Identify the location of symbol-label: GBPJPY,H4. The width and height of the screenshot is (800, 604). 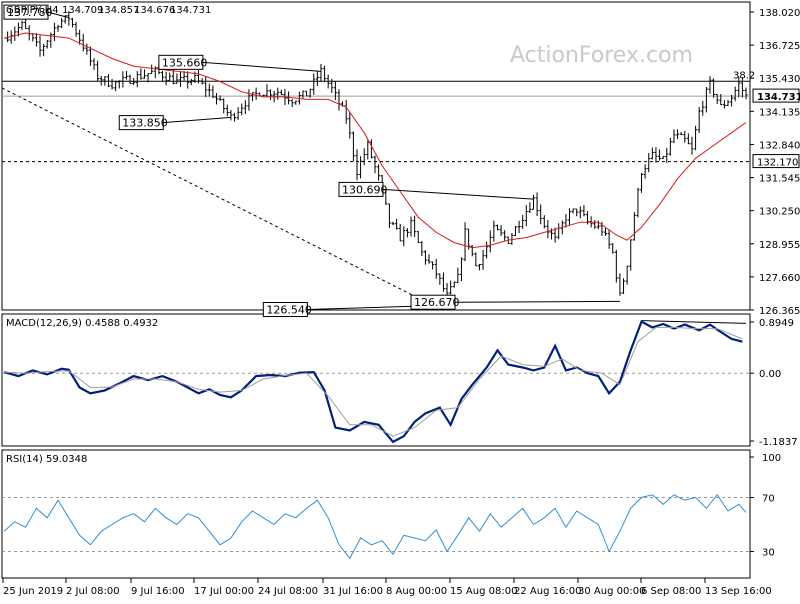
(32, 10).